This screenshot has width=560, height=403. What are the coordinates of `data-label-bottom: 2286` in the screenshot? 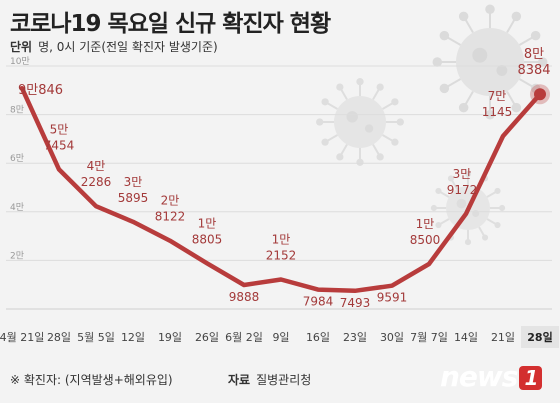 It's located at (96, 182).